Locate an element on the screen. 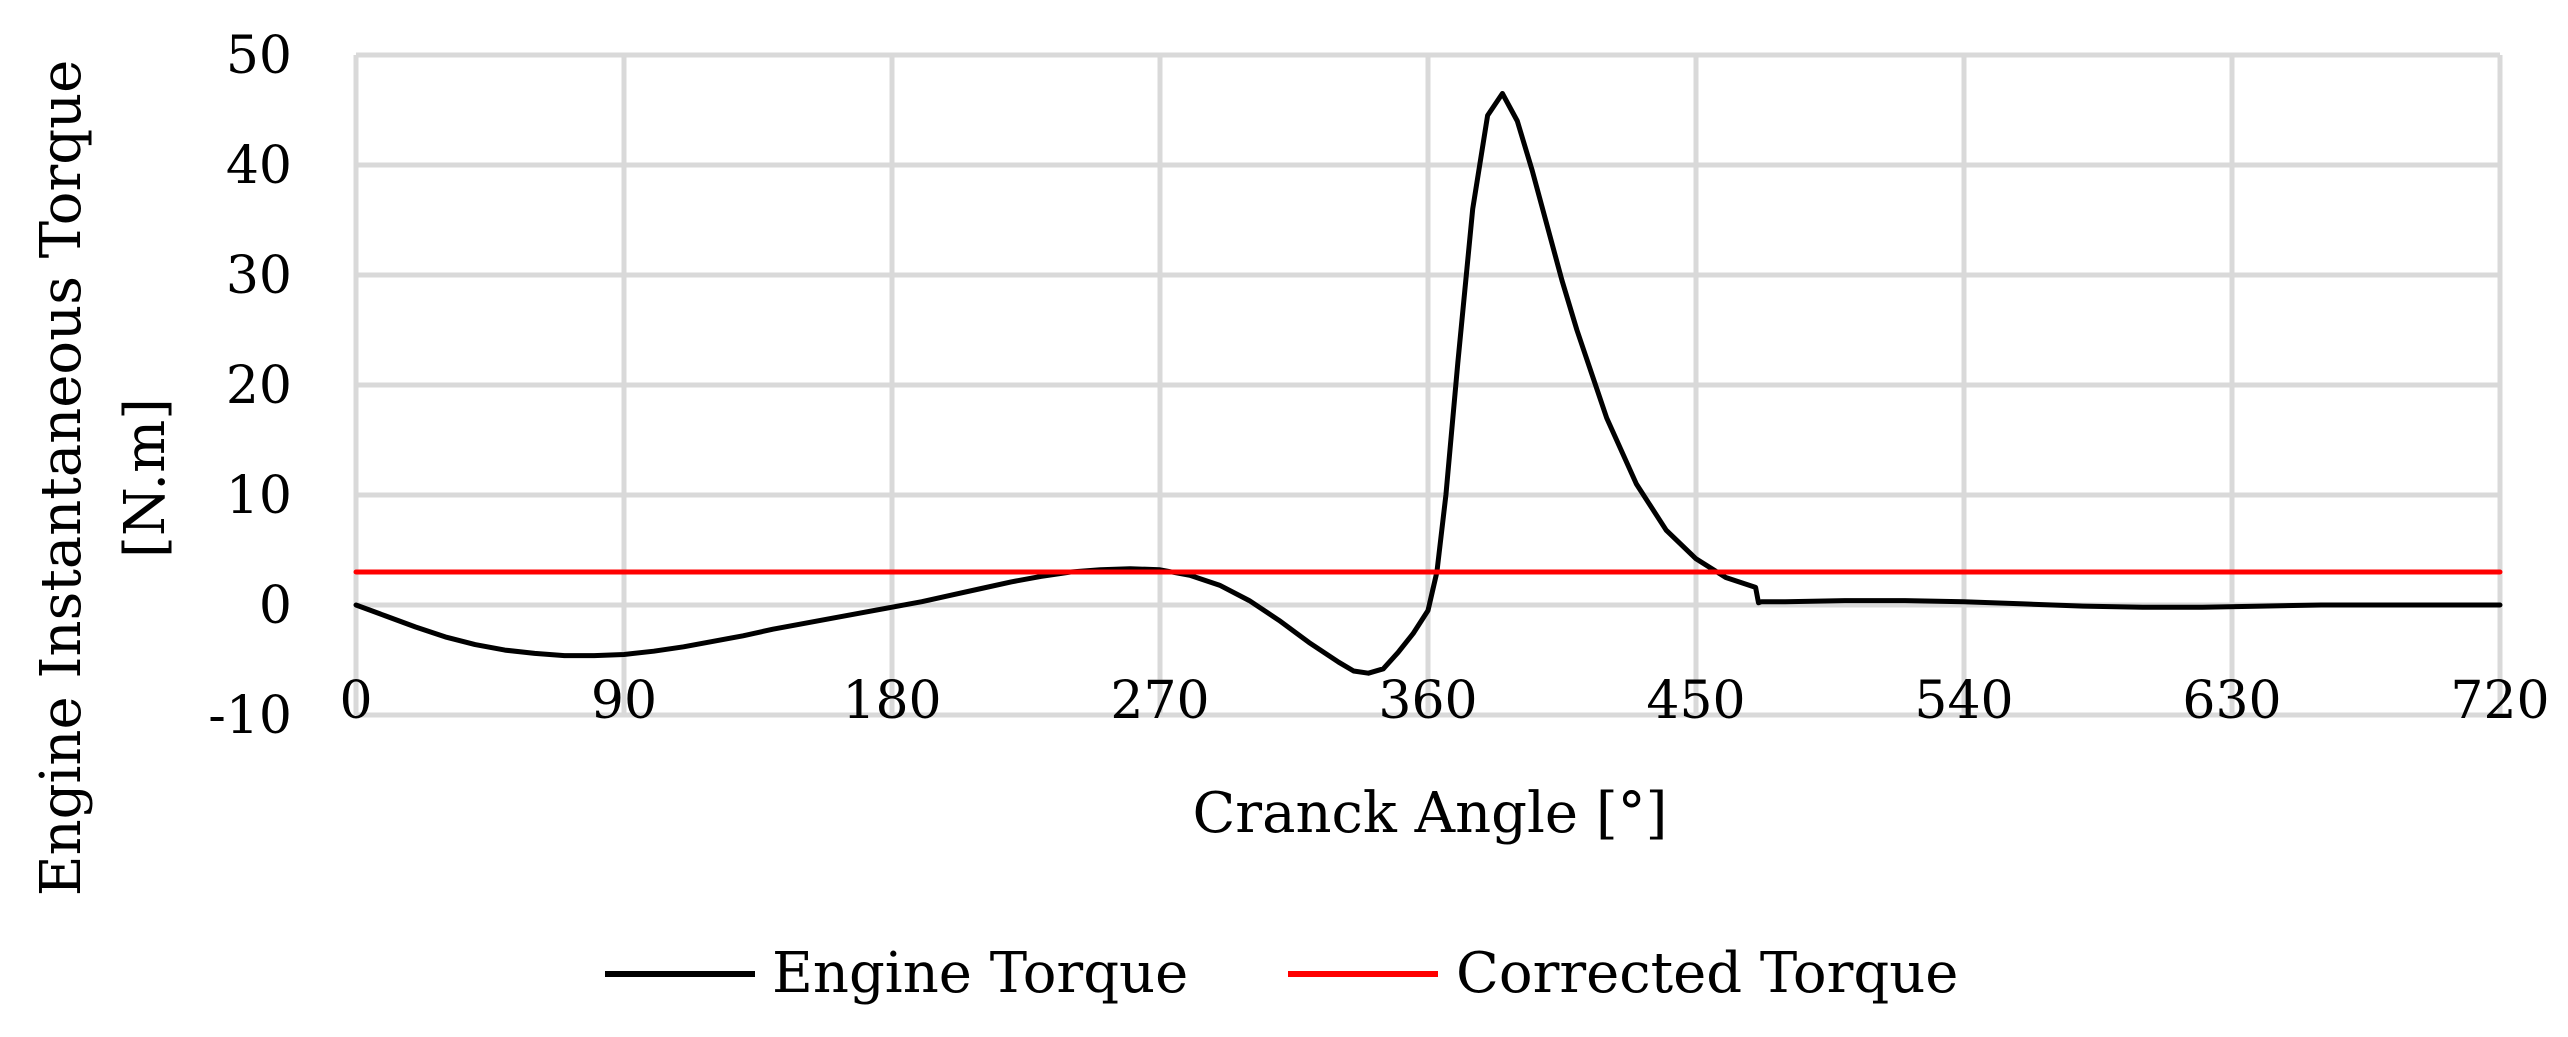 This screenshot has height=1037, width=2568. x-tick-label: 270 is located at coordinates (1159, 701).